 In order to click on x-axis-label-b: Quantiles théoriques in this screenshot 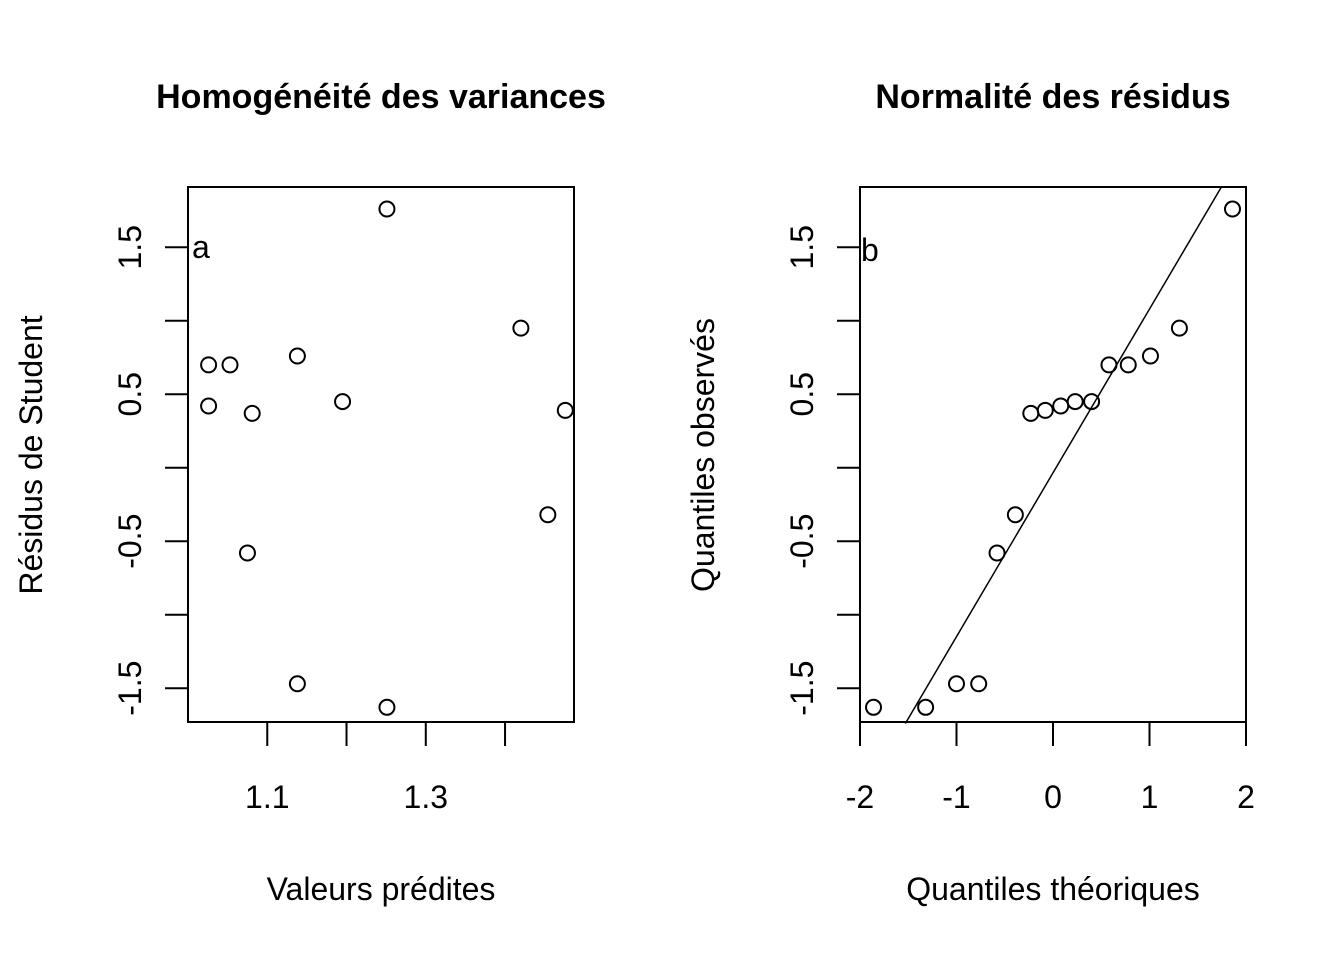, I will do `click(1053, 889)`.